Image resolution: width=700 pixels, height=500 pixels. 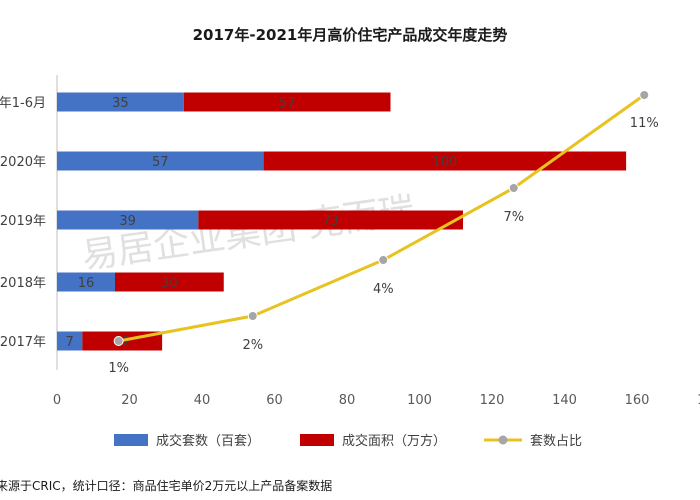 What do you see at coordinates (23, 342) in the screenshot?
I see `category-label-4: 2017年` at bounding box center [23, 342].